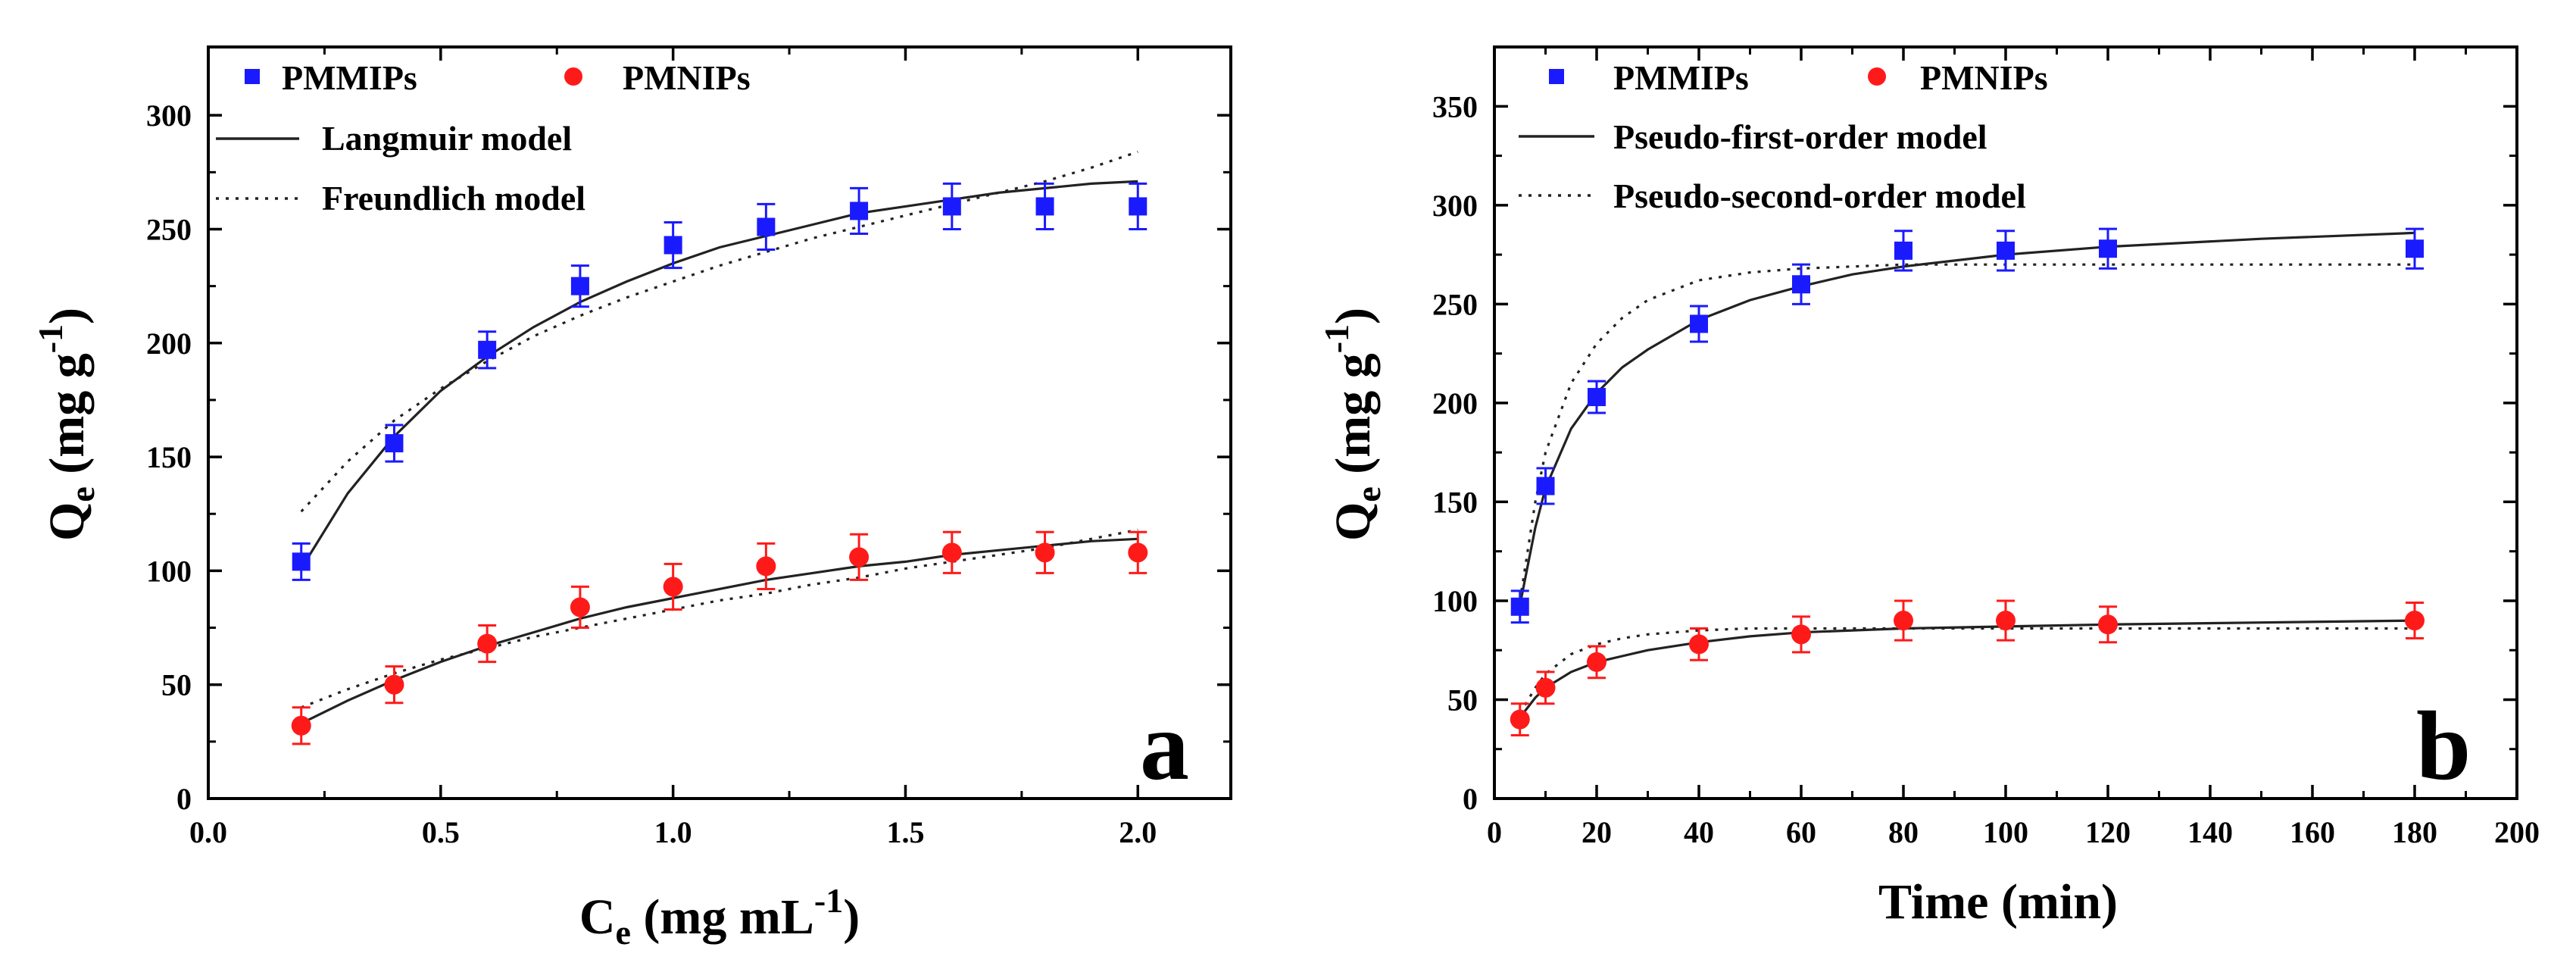 The width and height of the screenshot is (2576, 969). I want to click on x-tick-label-a: 1.5, so click(905, 832).